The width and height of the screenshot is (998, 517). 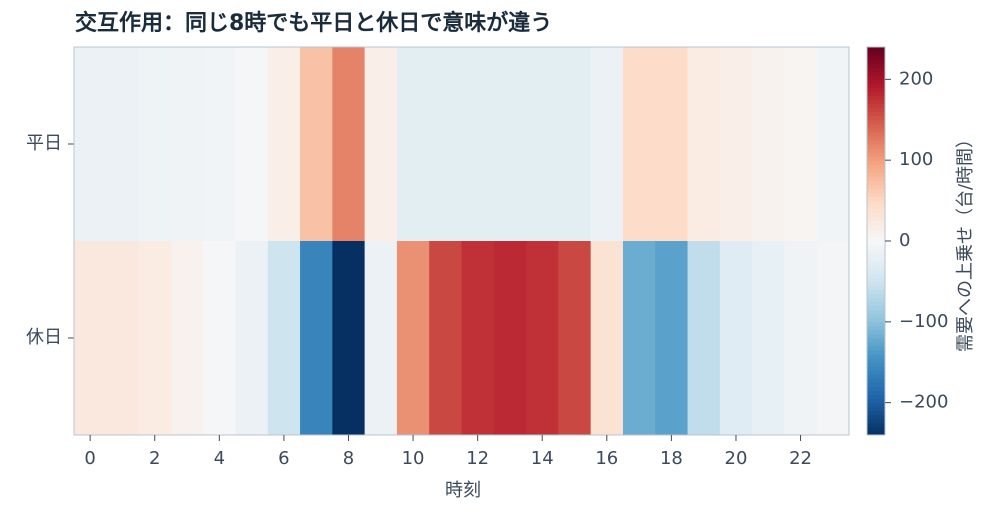 What do you see at coordinates (413, 458) in the screenshot?
I see `x-tick-label: 10` at bounding box center [413, 458].